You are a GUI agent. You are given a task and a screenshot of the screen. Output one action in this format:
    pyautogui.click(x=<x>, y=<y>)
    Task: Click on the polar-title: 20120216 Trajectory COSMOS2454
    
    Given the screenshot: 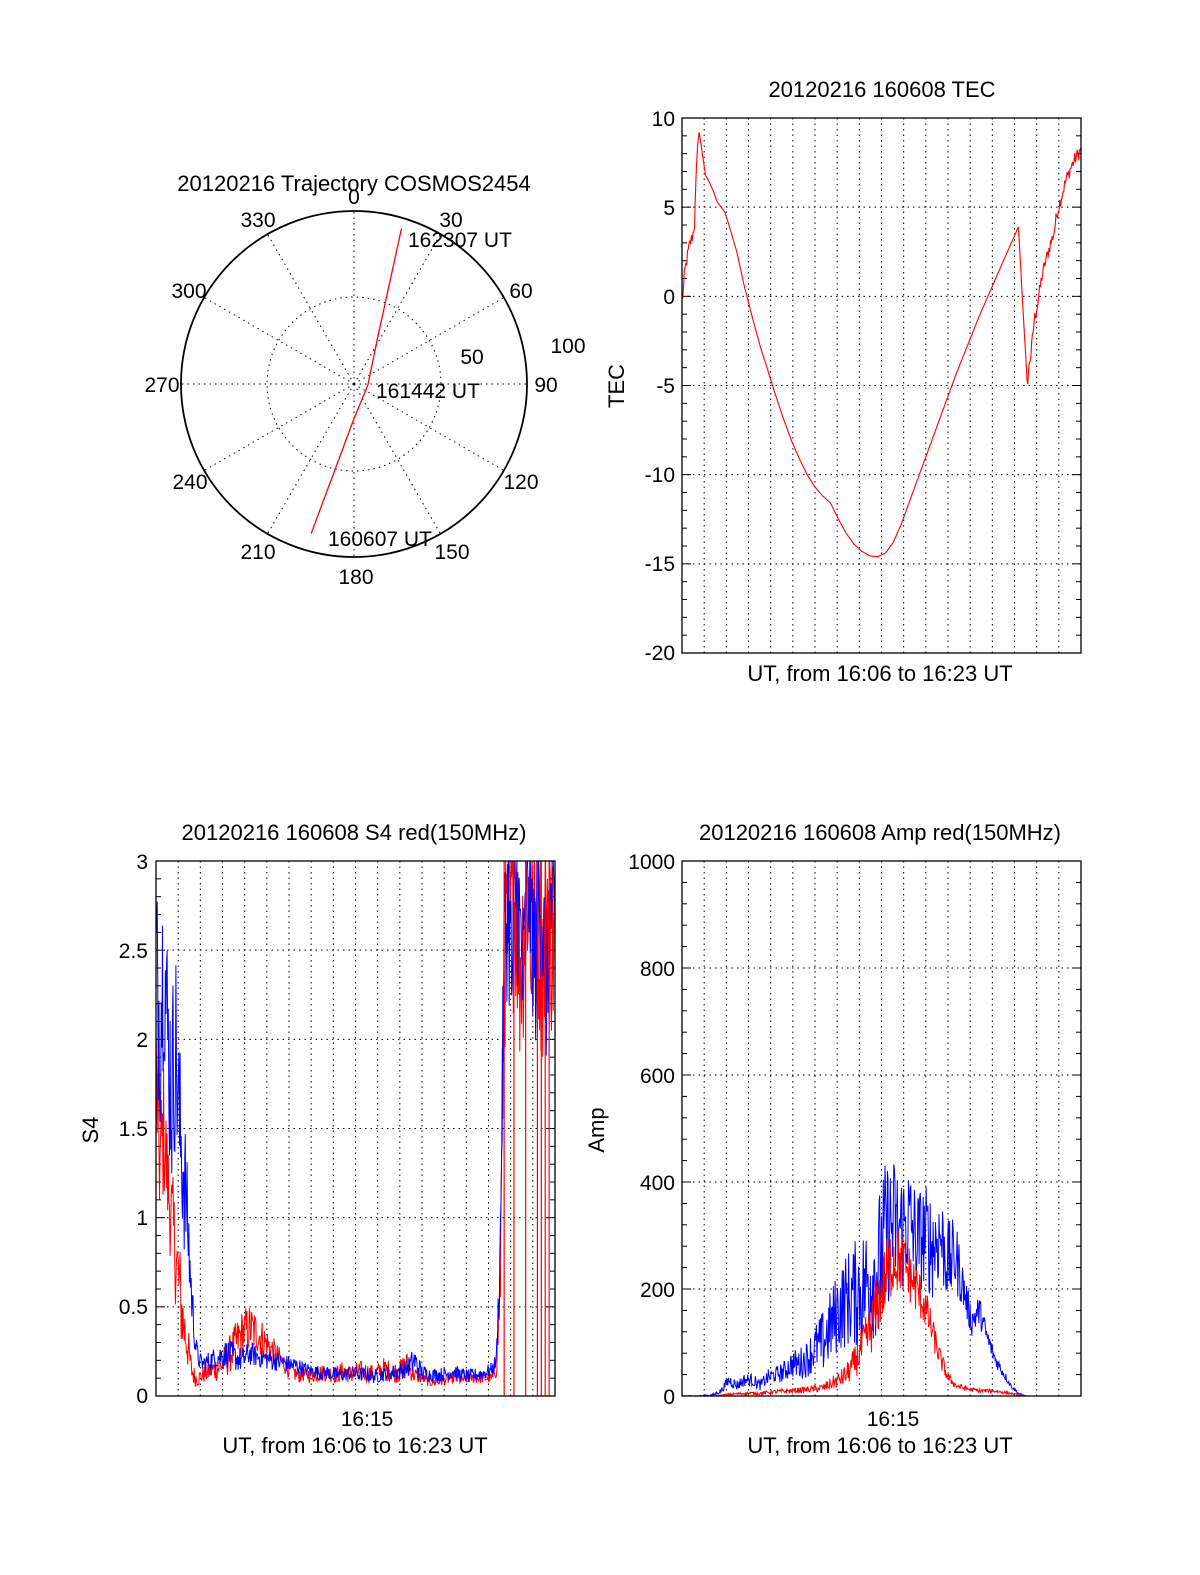 What is the action you would take?
    pyautogui.click(x=353, y=183)
    